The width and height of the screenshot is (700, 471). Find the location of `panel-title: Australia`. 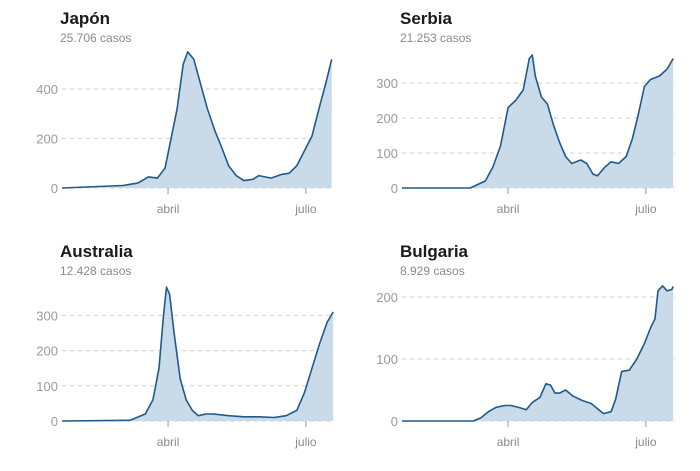

panel-title: Australia is located at coordinates (96, 251).